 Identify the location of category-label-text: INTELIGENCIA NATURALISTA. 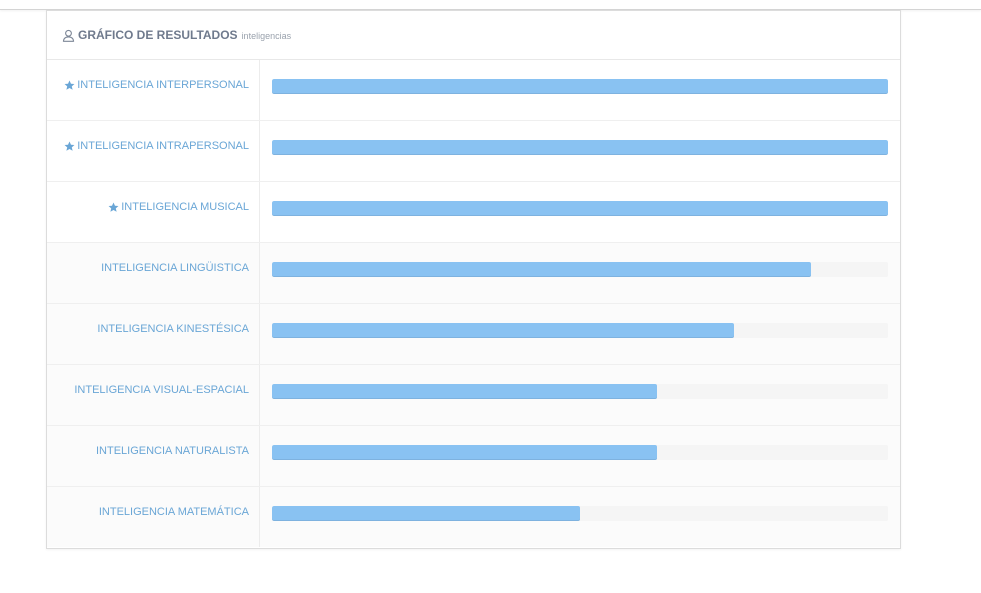
(172, 451).